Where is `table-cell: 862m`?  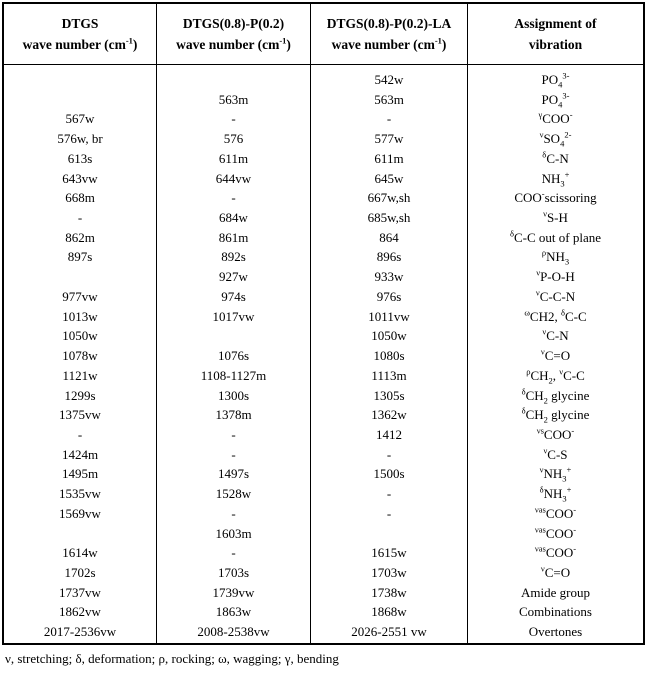 table-cell: 862m is located at coordinates (80, 237).